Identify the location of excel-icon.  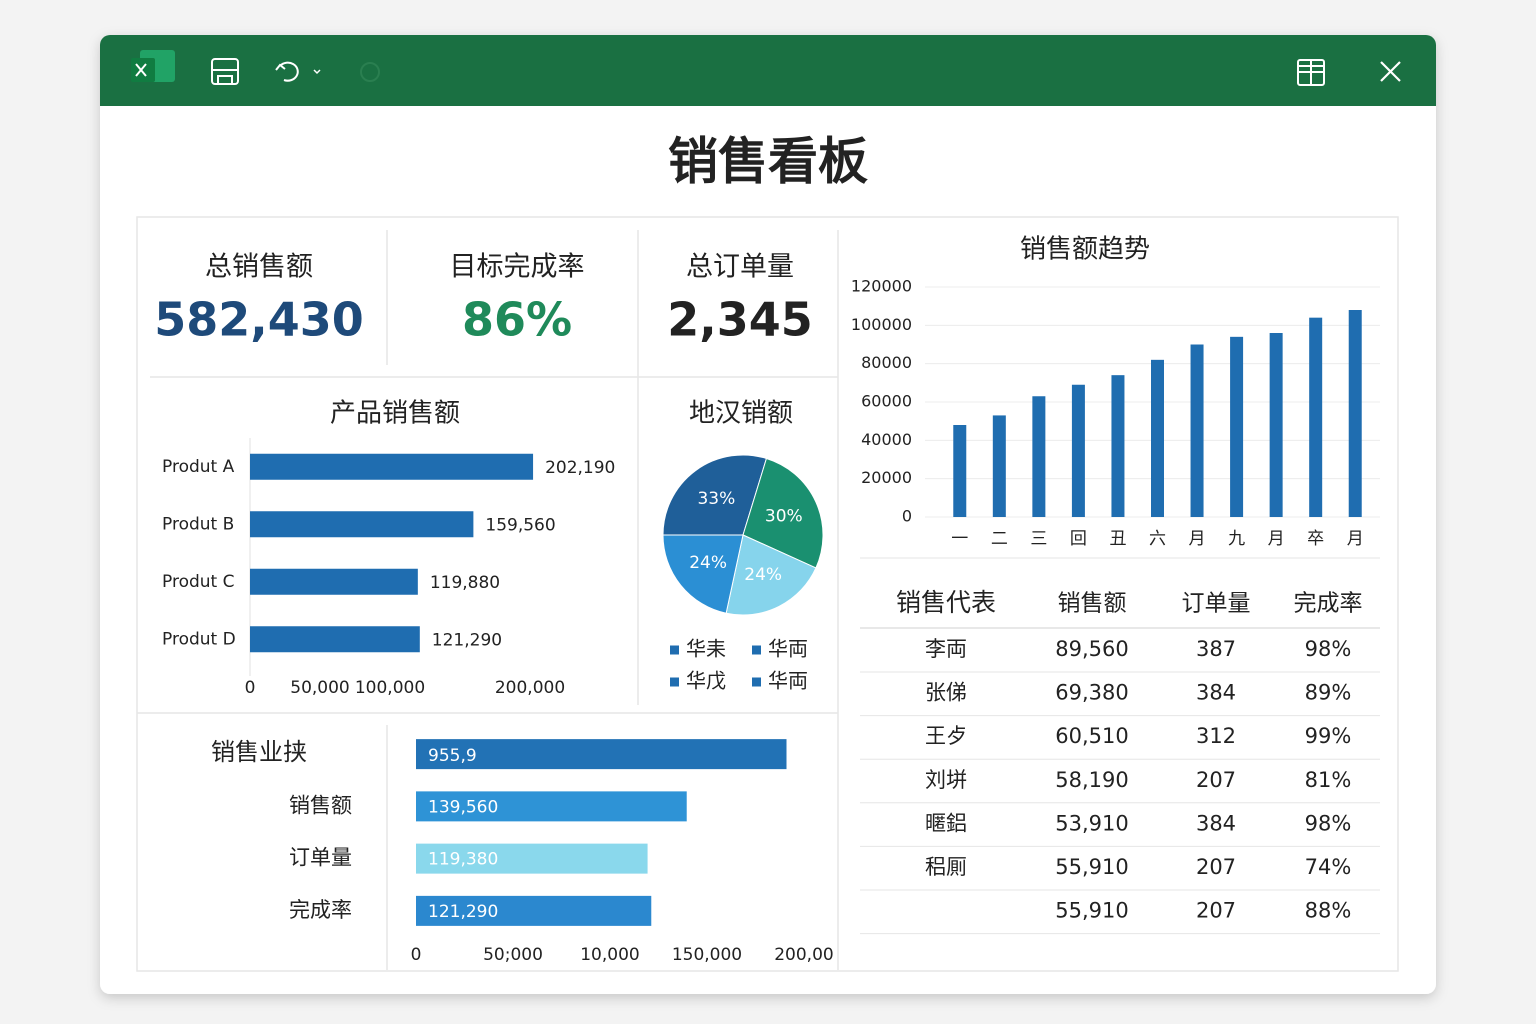
(153, 66).